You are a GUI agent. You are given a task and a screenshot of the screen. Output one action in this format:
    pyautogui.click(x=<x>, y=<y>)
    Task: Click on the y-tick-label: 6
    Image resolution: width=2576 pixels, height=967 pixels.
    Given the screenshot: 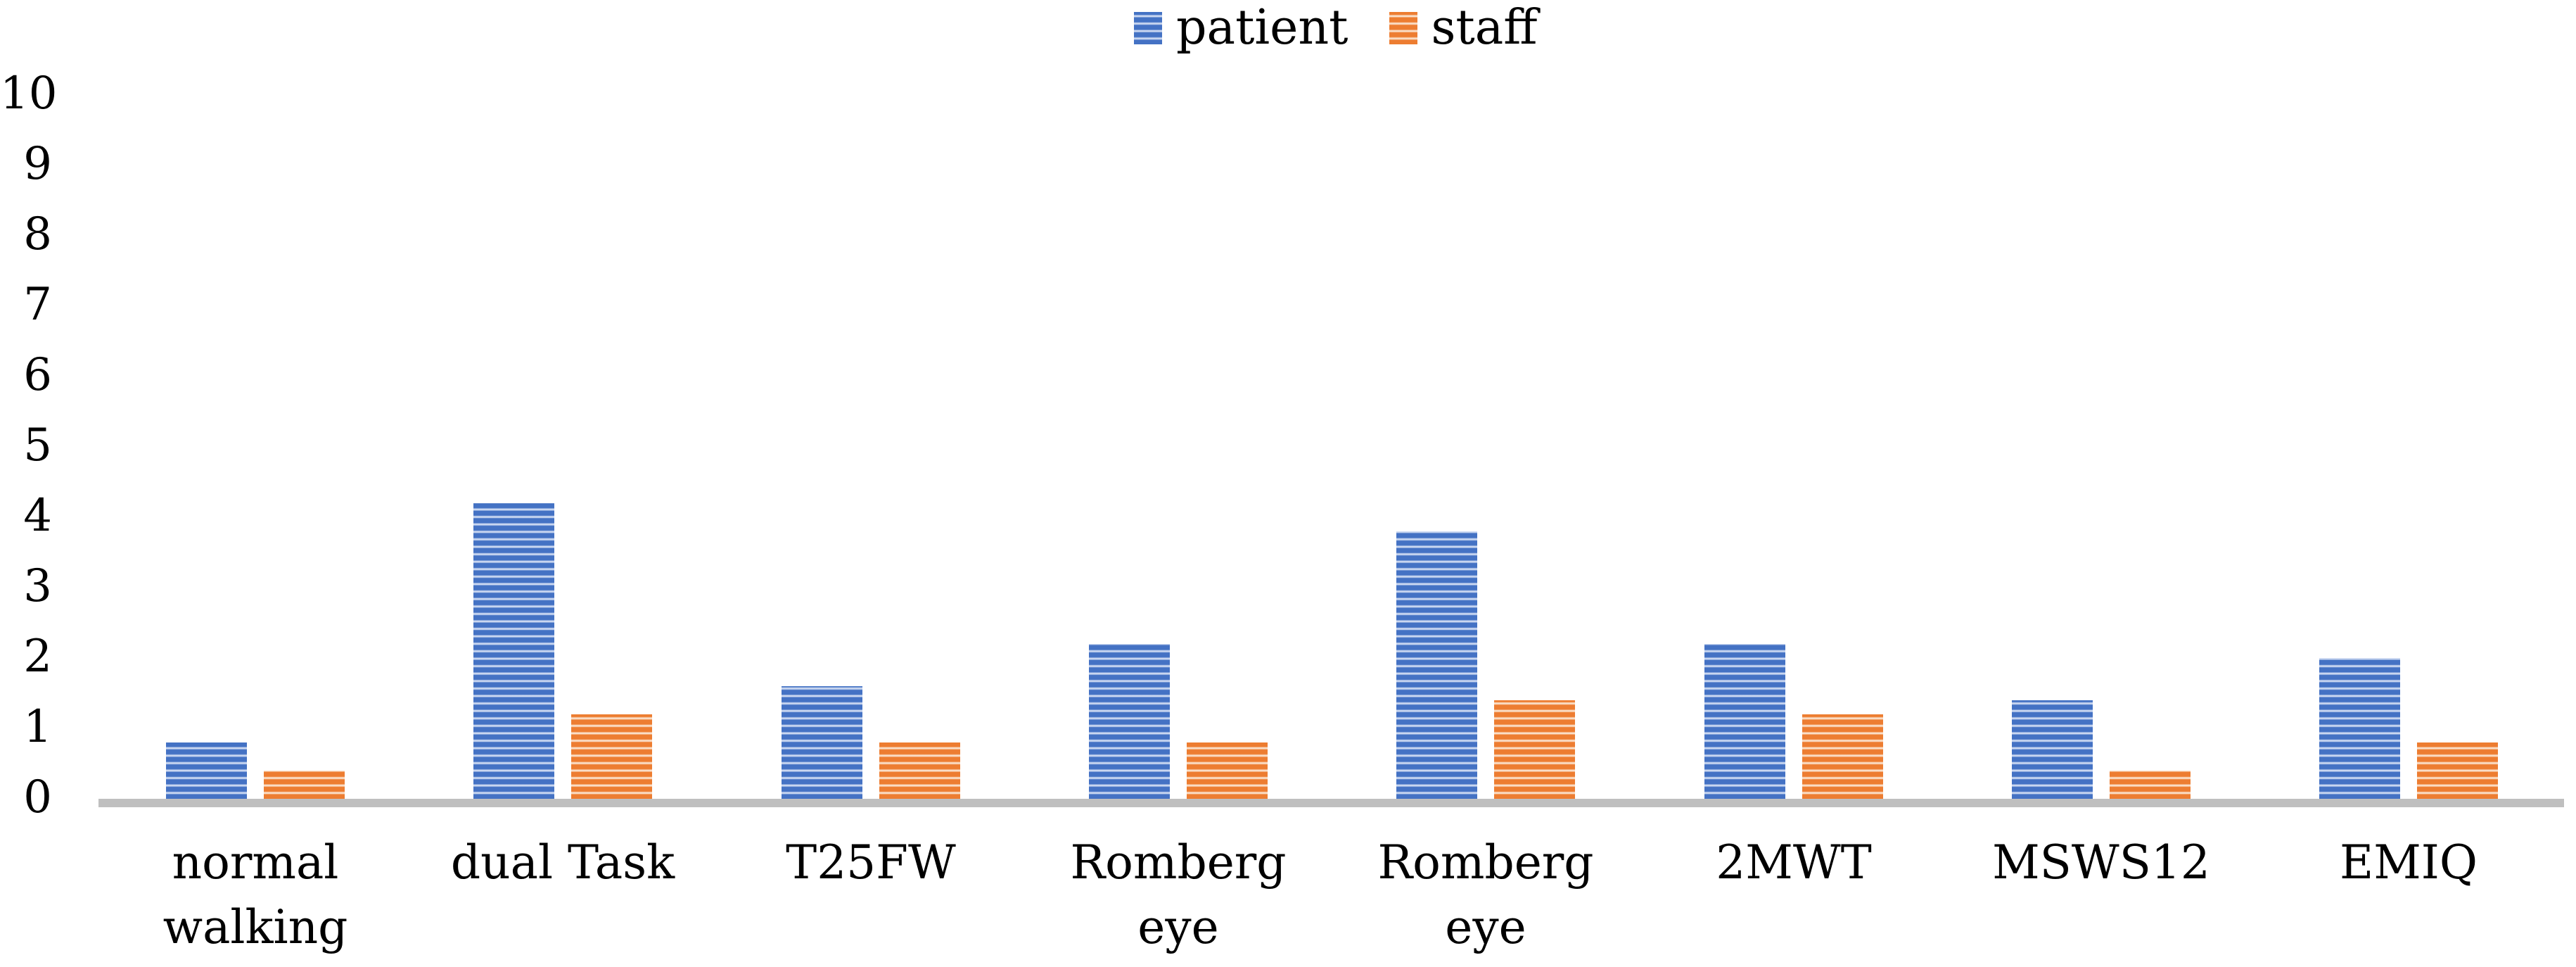 What is the action you would take?
    pyautogui.click(x=37, y=375)
    